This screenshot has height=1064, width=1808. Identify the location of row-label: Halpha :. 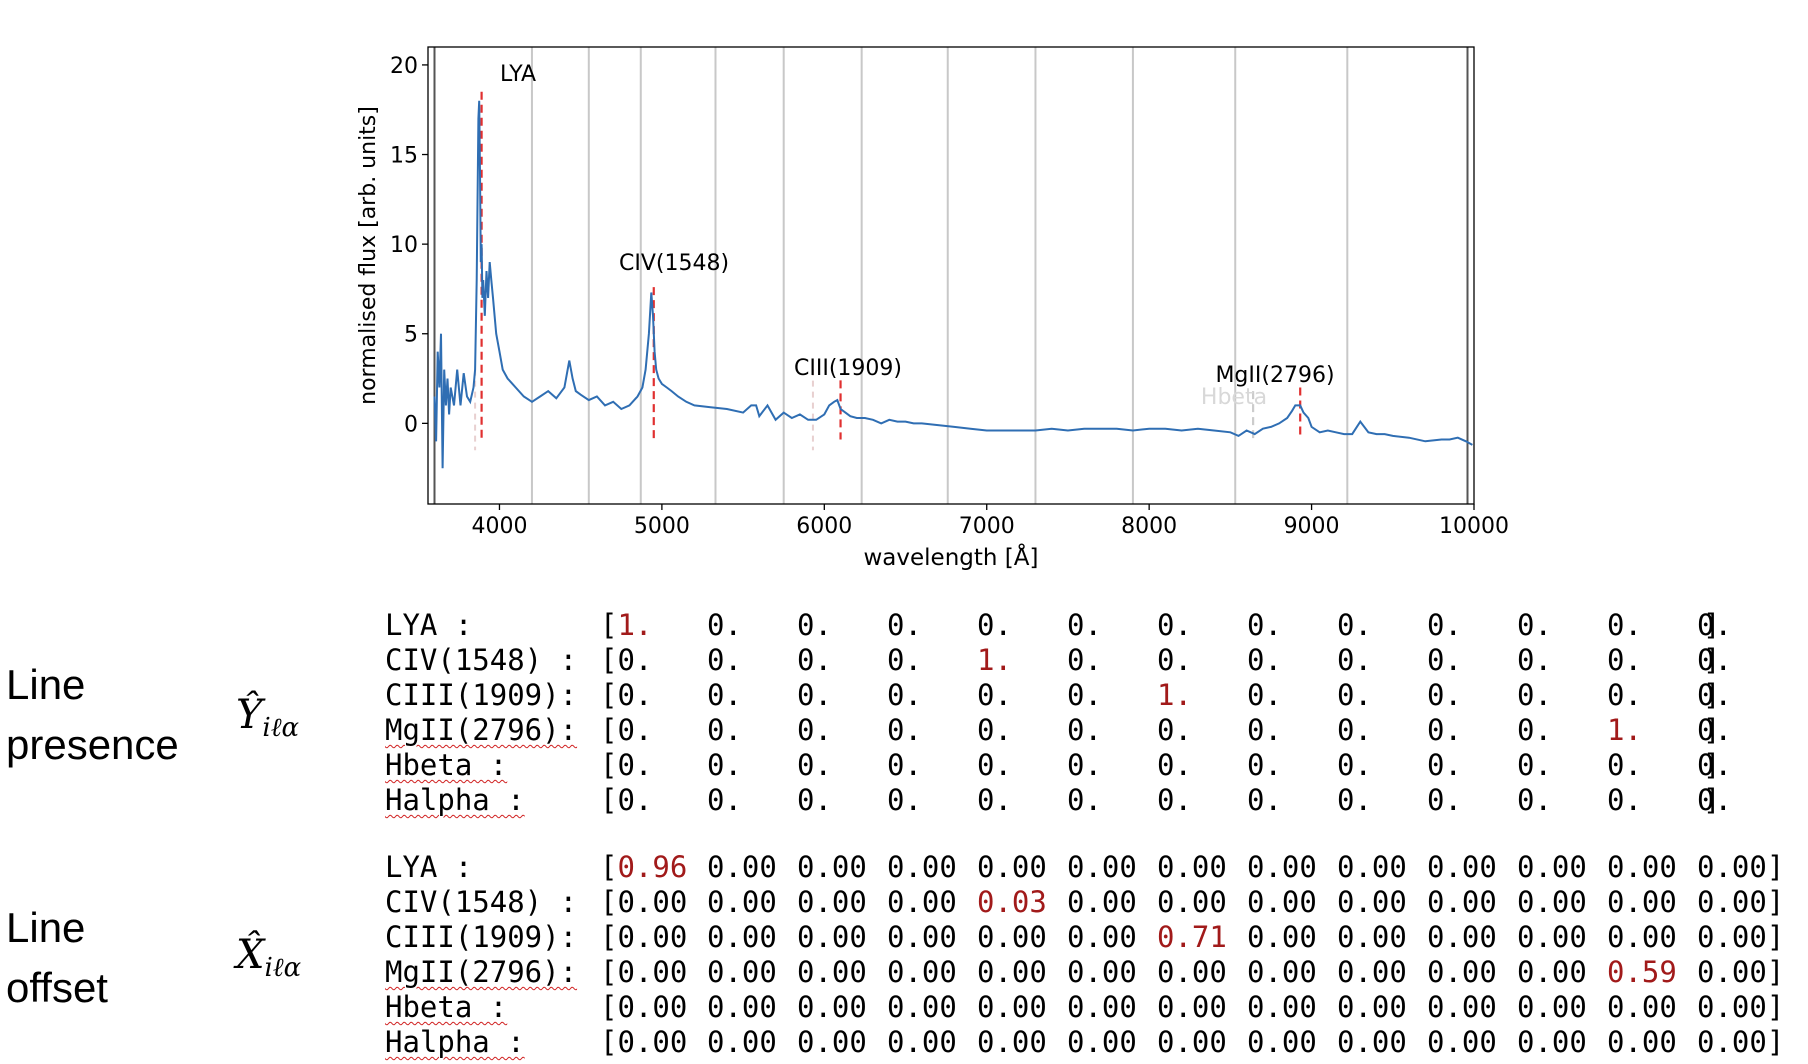
(455, 1042).